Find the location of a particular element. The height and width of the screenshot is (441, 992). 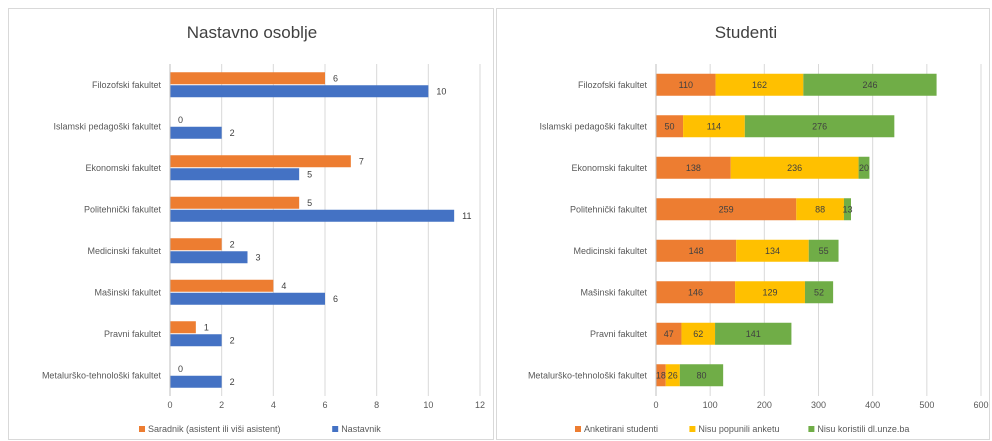

bar-nastavnik-metalursko-tehnoloski-fakultet is located at coordinates (196, 381).